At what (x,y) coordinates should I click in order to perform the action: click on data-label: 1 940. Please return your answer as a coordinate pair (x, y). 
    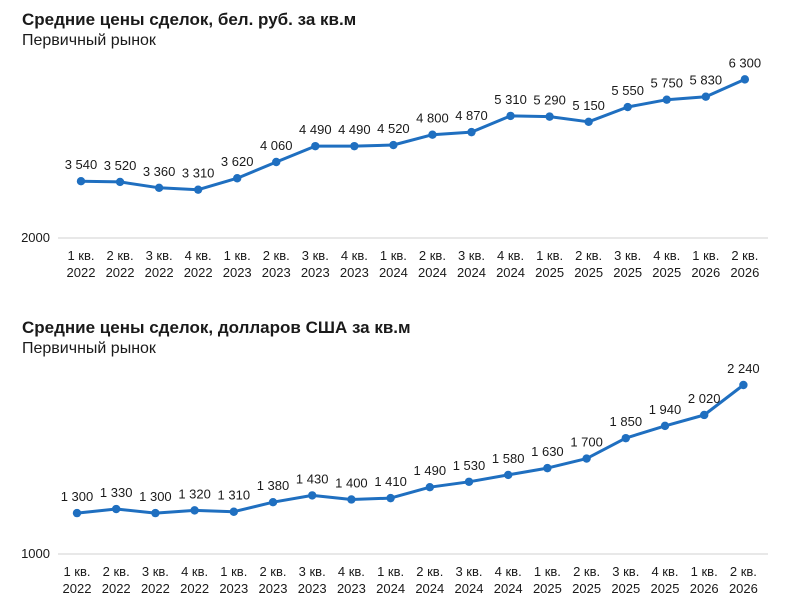
    Looking at the image, I should click on (665, 409).